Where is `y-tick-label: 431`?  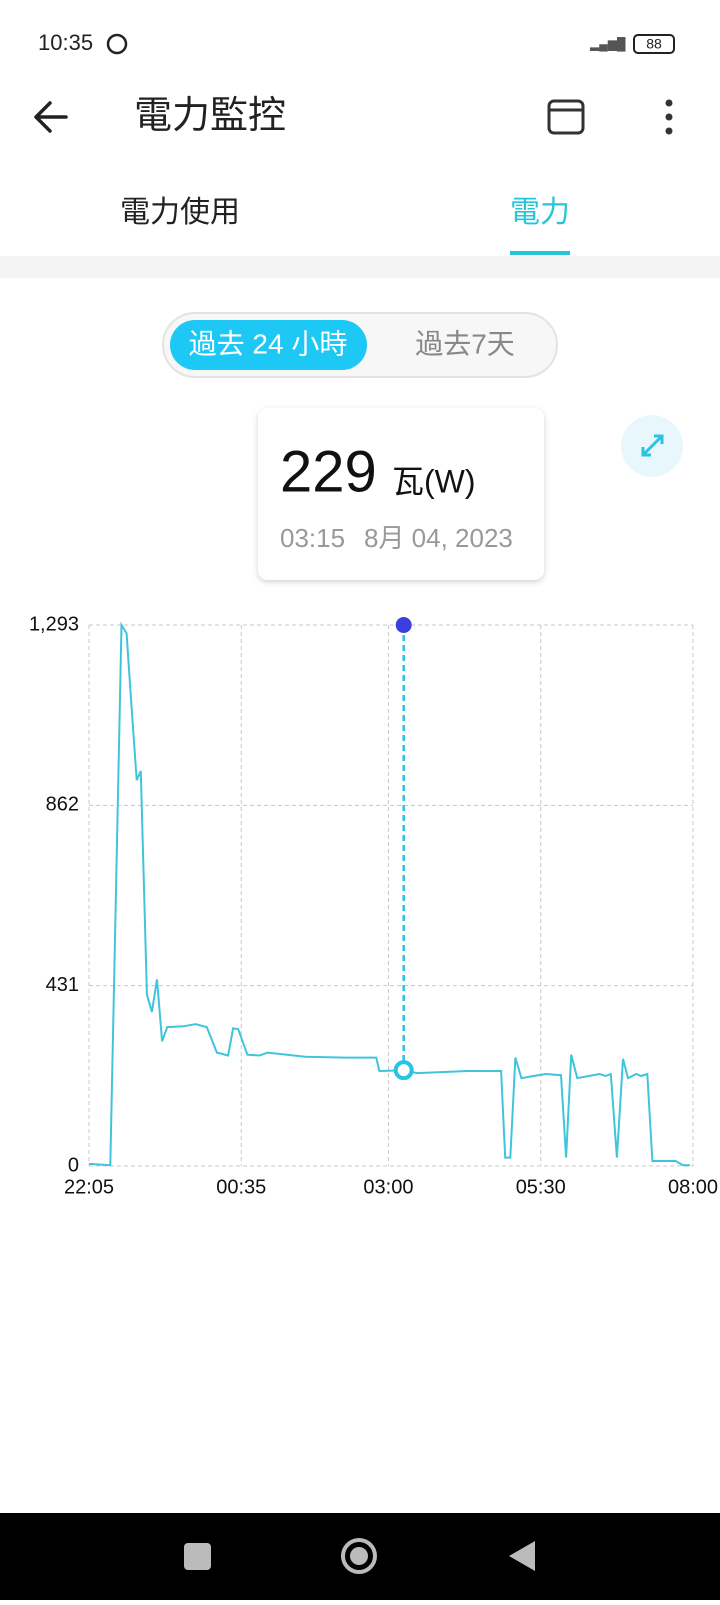 y-tick-label: 431 is located at coordinates (62, 985).